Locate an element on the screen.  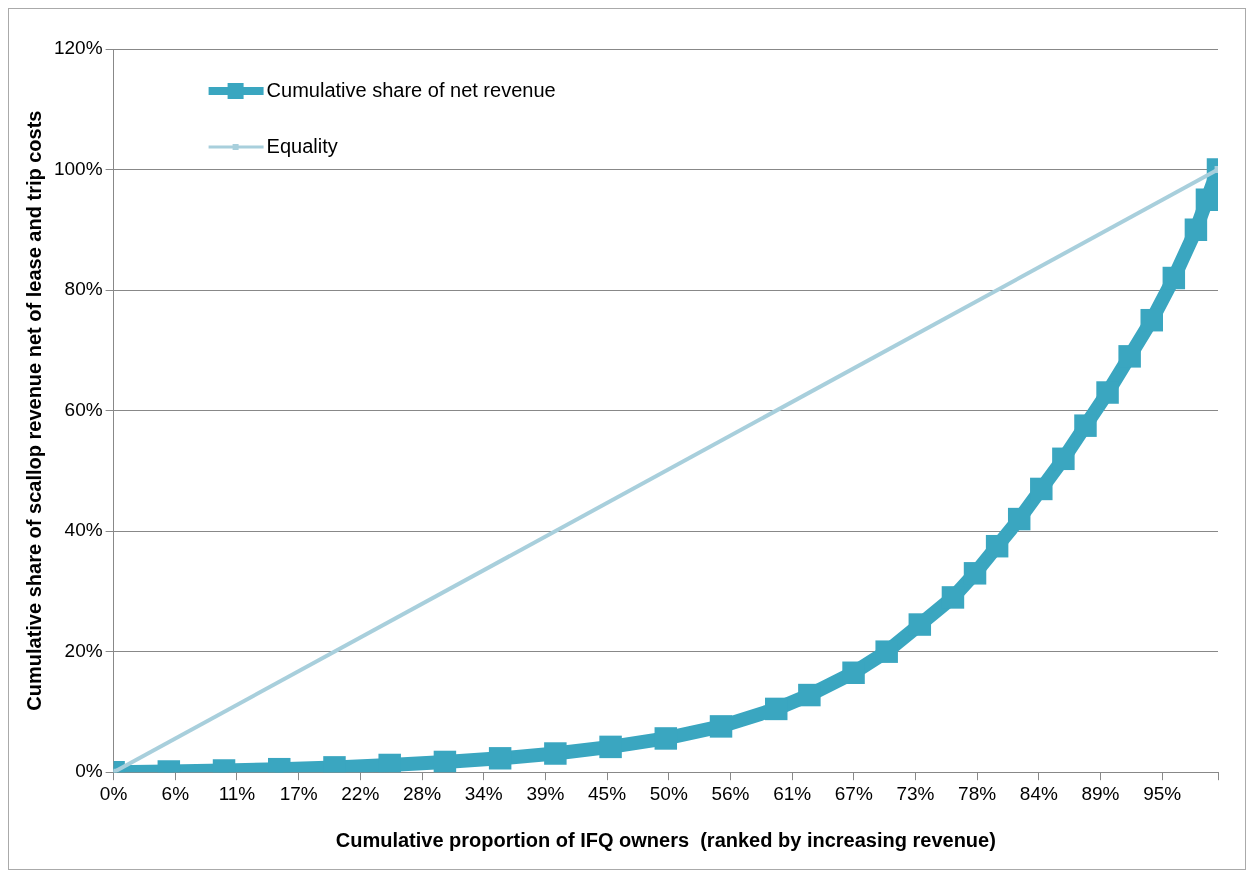
x-axis-title: Cumulative proportion of IFQ owners (ranked by increasing revenue) is located at coordinates (665, 839).